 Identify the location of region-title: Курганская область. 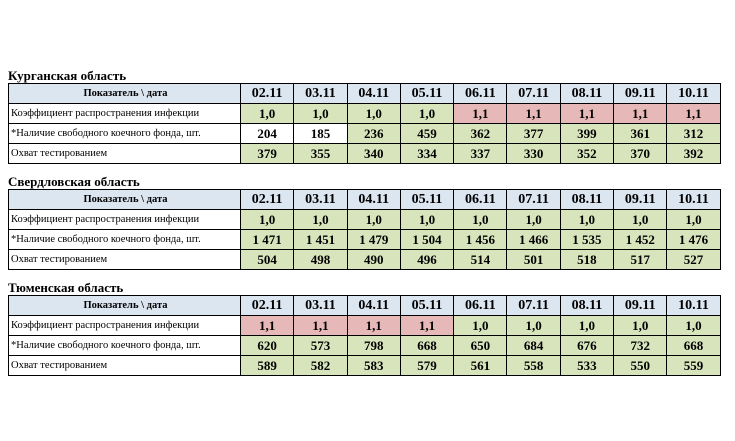
(67, 75).